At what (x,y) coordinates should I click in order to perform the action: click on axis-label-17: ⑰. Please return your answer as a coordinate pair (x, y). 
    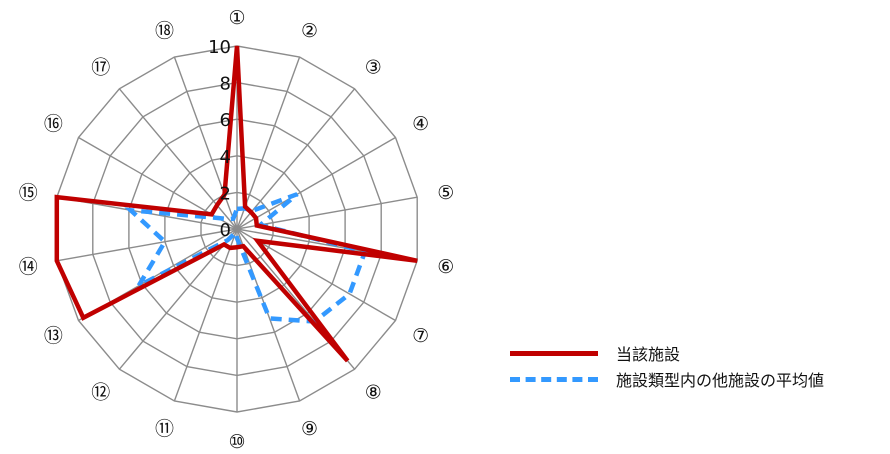
    Looking at the image, I should click on (100, 68).